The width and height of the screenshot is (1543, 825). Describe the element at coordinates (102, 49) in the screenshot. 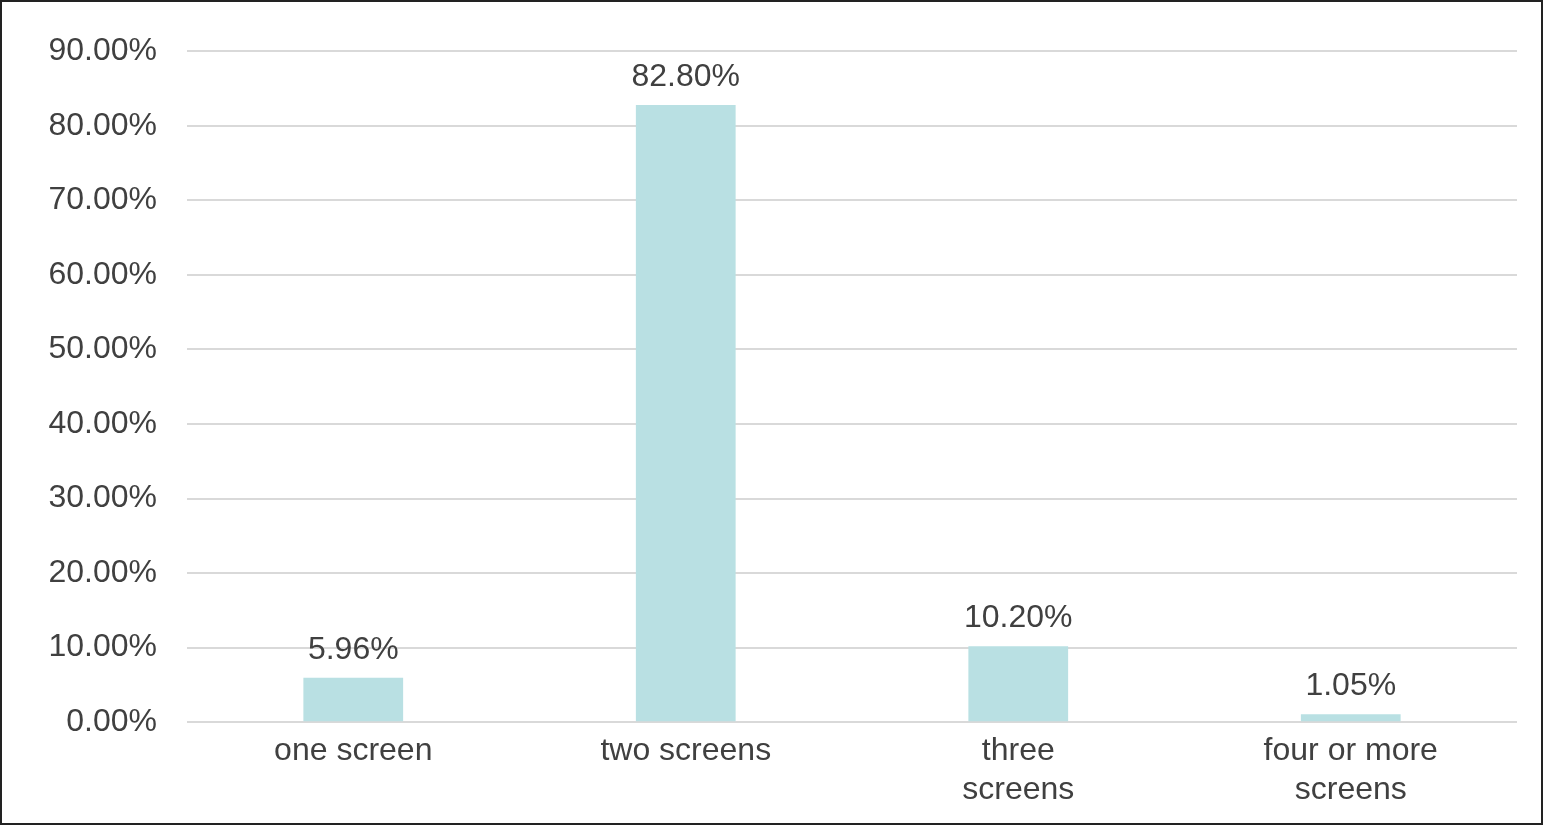

I see `y-tick-label: 90.00%` at that location.